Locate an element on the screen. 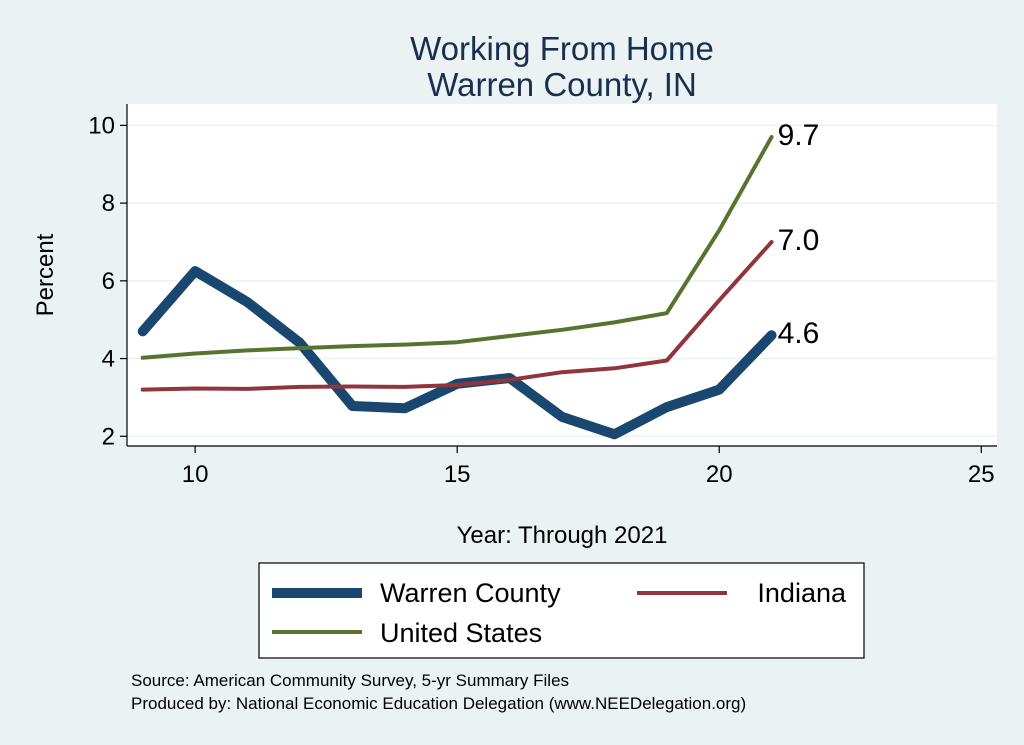 The height and width of the screenshot is (745, 1024). legend-label-warren-county: Warren County is located at coordinates (470, 593).